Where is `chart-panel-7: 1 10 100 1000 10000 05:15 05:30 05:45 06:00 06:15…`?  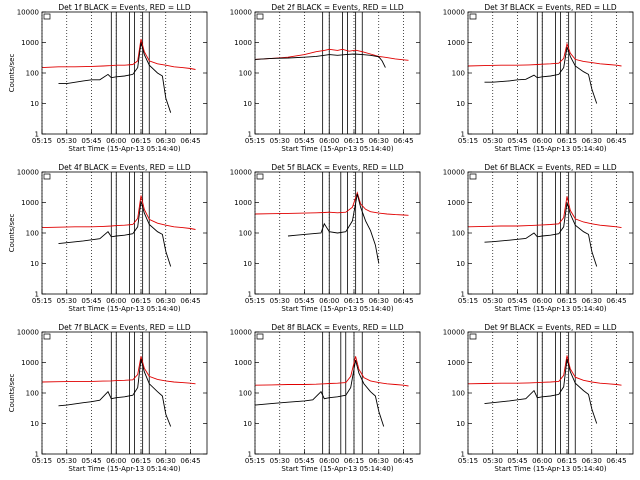
chart-panel-7: 1 10 100 1000 10000 05:15 05:30 05:45 06:00 06:15… is located at coordinates (108, 398).